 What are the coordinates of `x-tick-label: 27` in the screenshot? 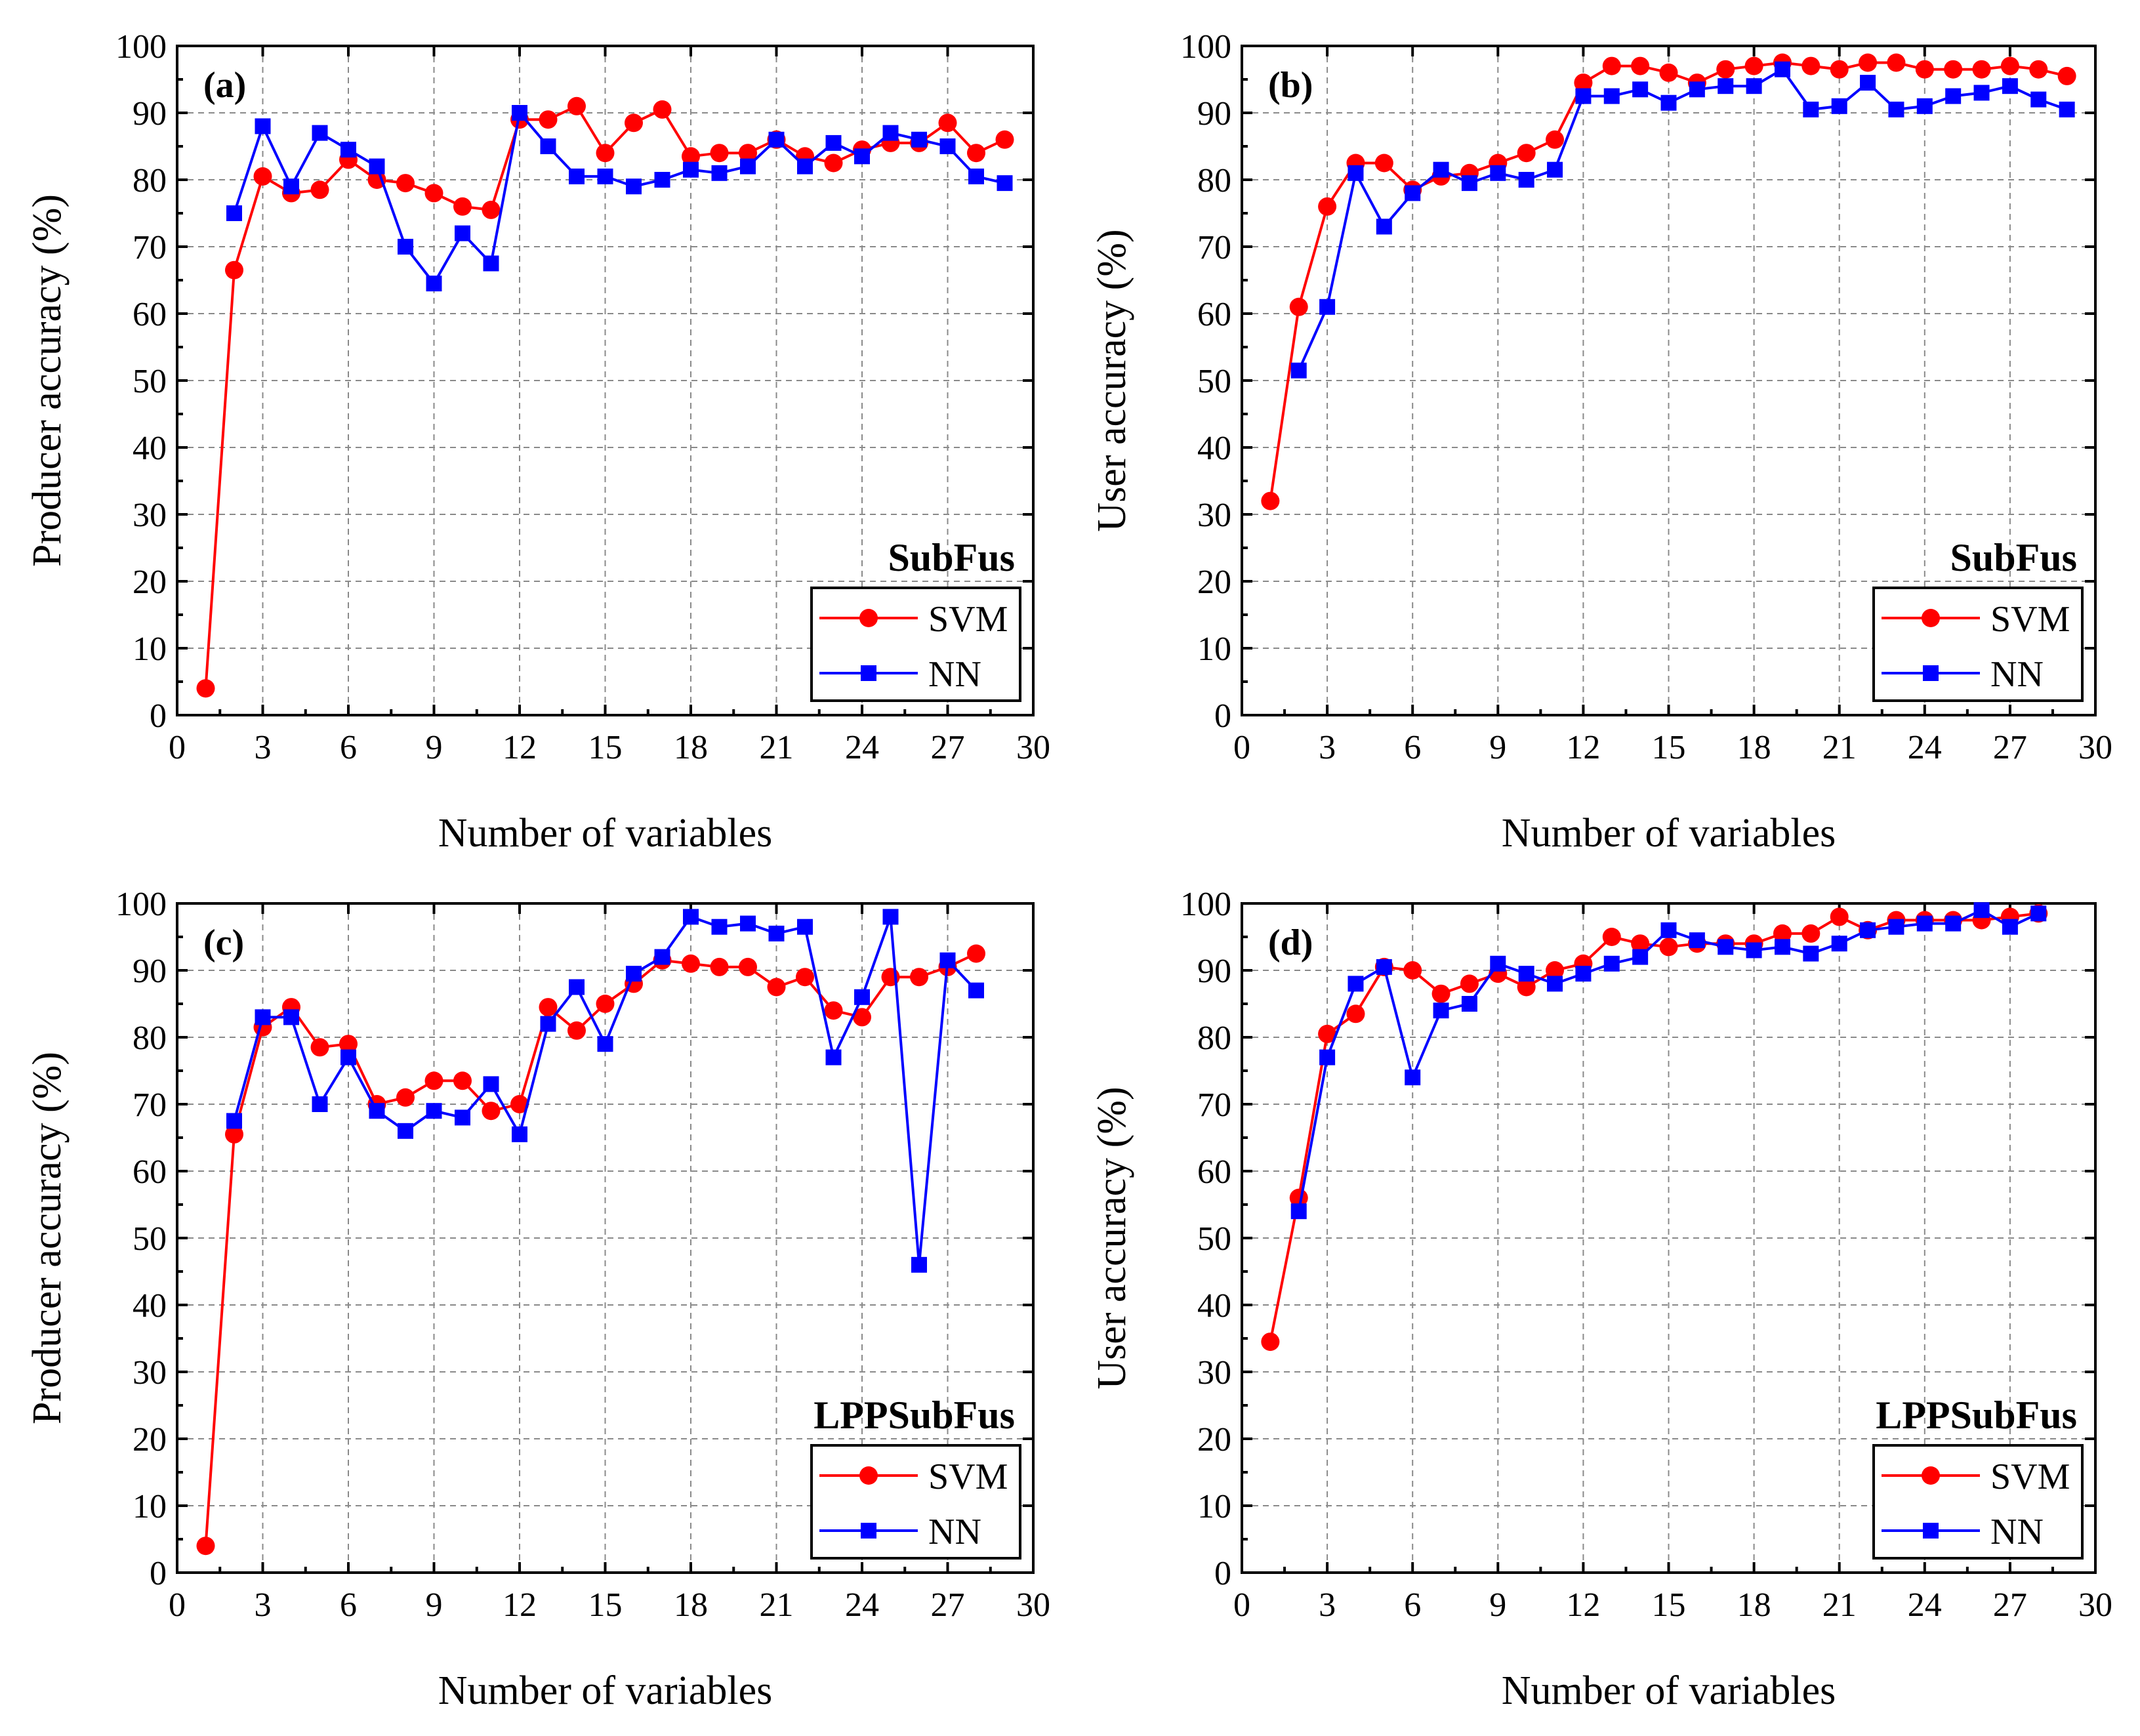 It's located at (948, 1605).